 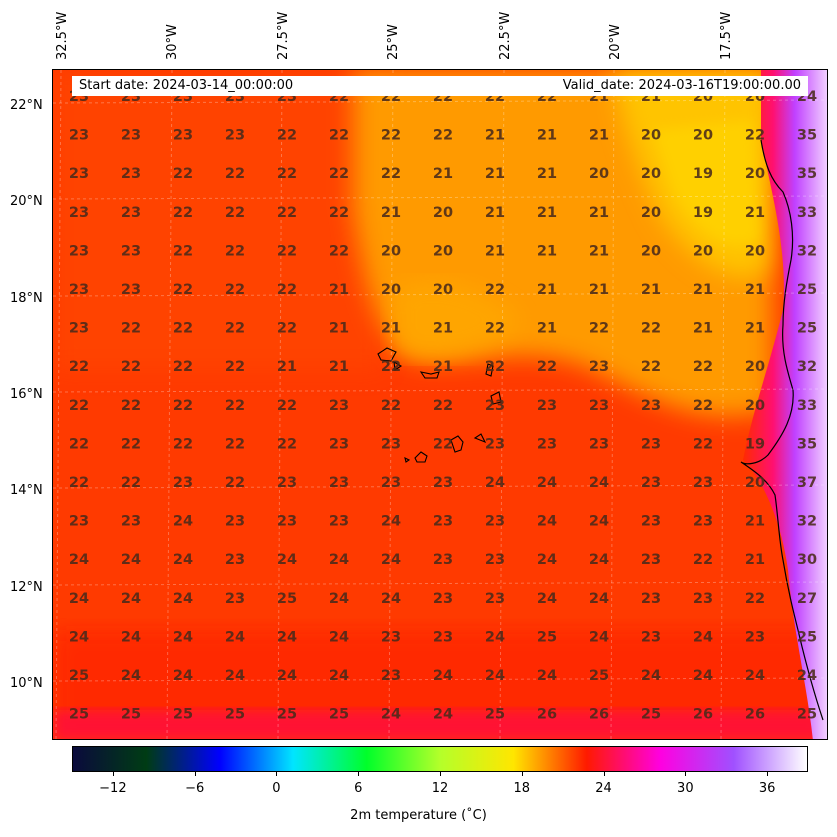 I want to click on start-date-label: Start date: 2024-03-14_00:00:00, so click(x=186, y=85).